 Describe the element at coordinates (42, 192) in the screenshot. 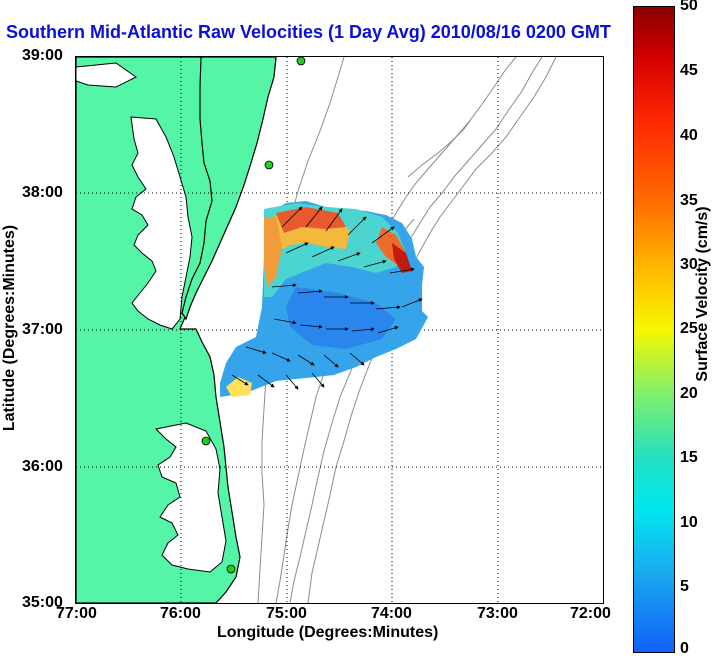

I see `y-tick-label: 38:00` at that location.